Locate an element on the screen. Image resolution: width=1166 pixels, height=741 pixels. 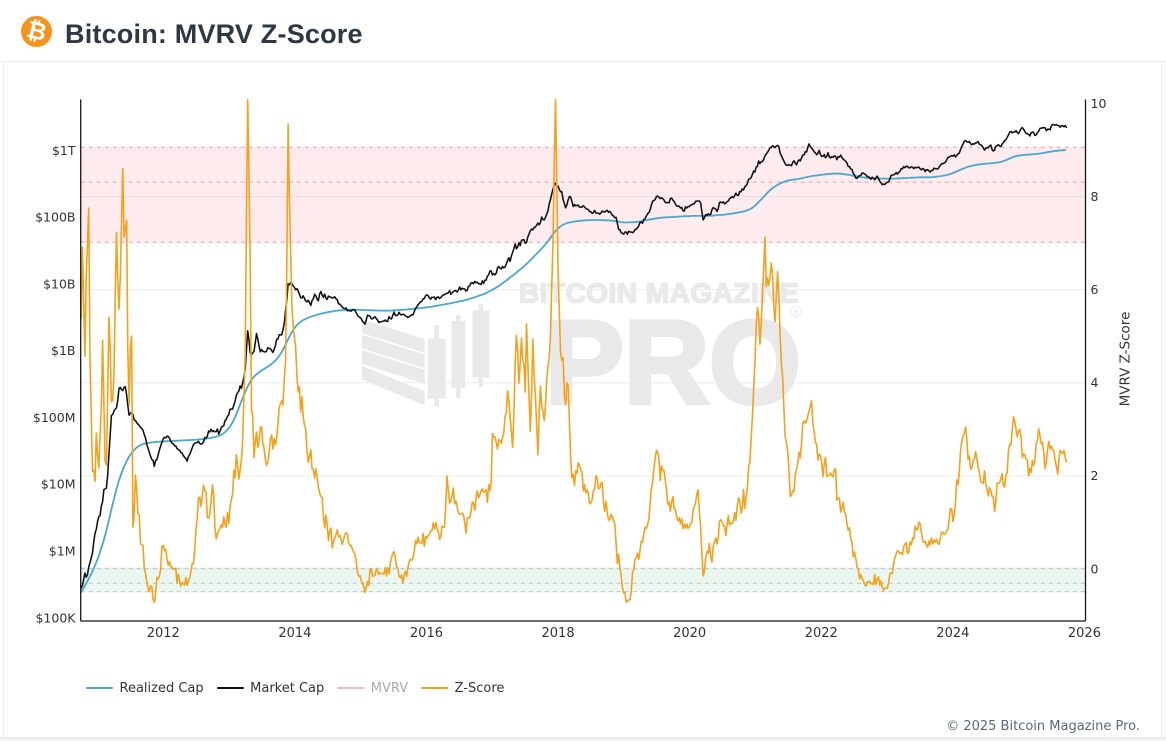
chart-legend: Realized Cap Market Cap MVRV Z-Score is located at coordinates (301, 688).